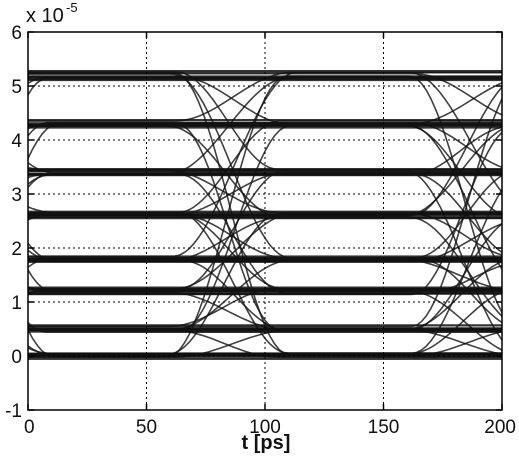  What do you see at coordinates (29, 427) in the screenshot?
I see `x-tick-label-0: 0` at bounding box center [29, 427].